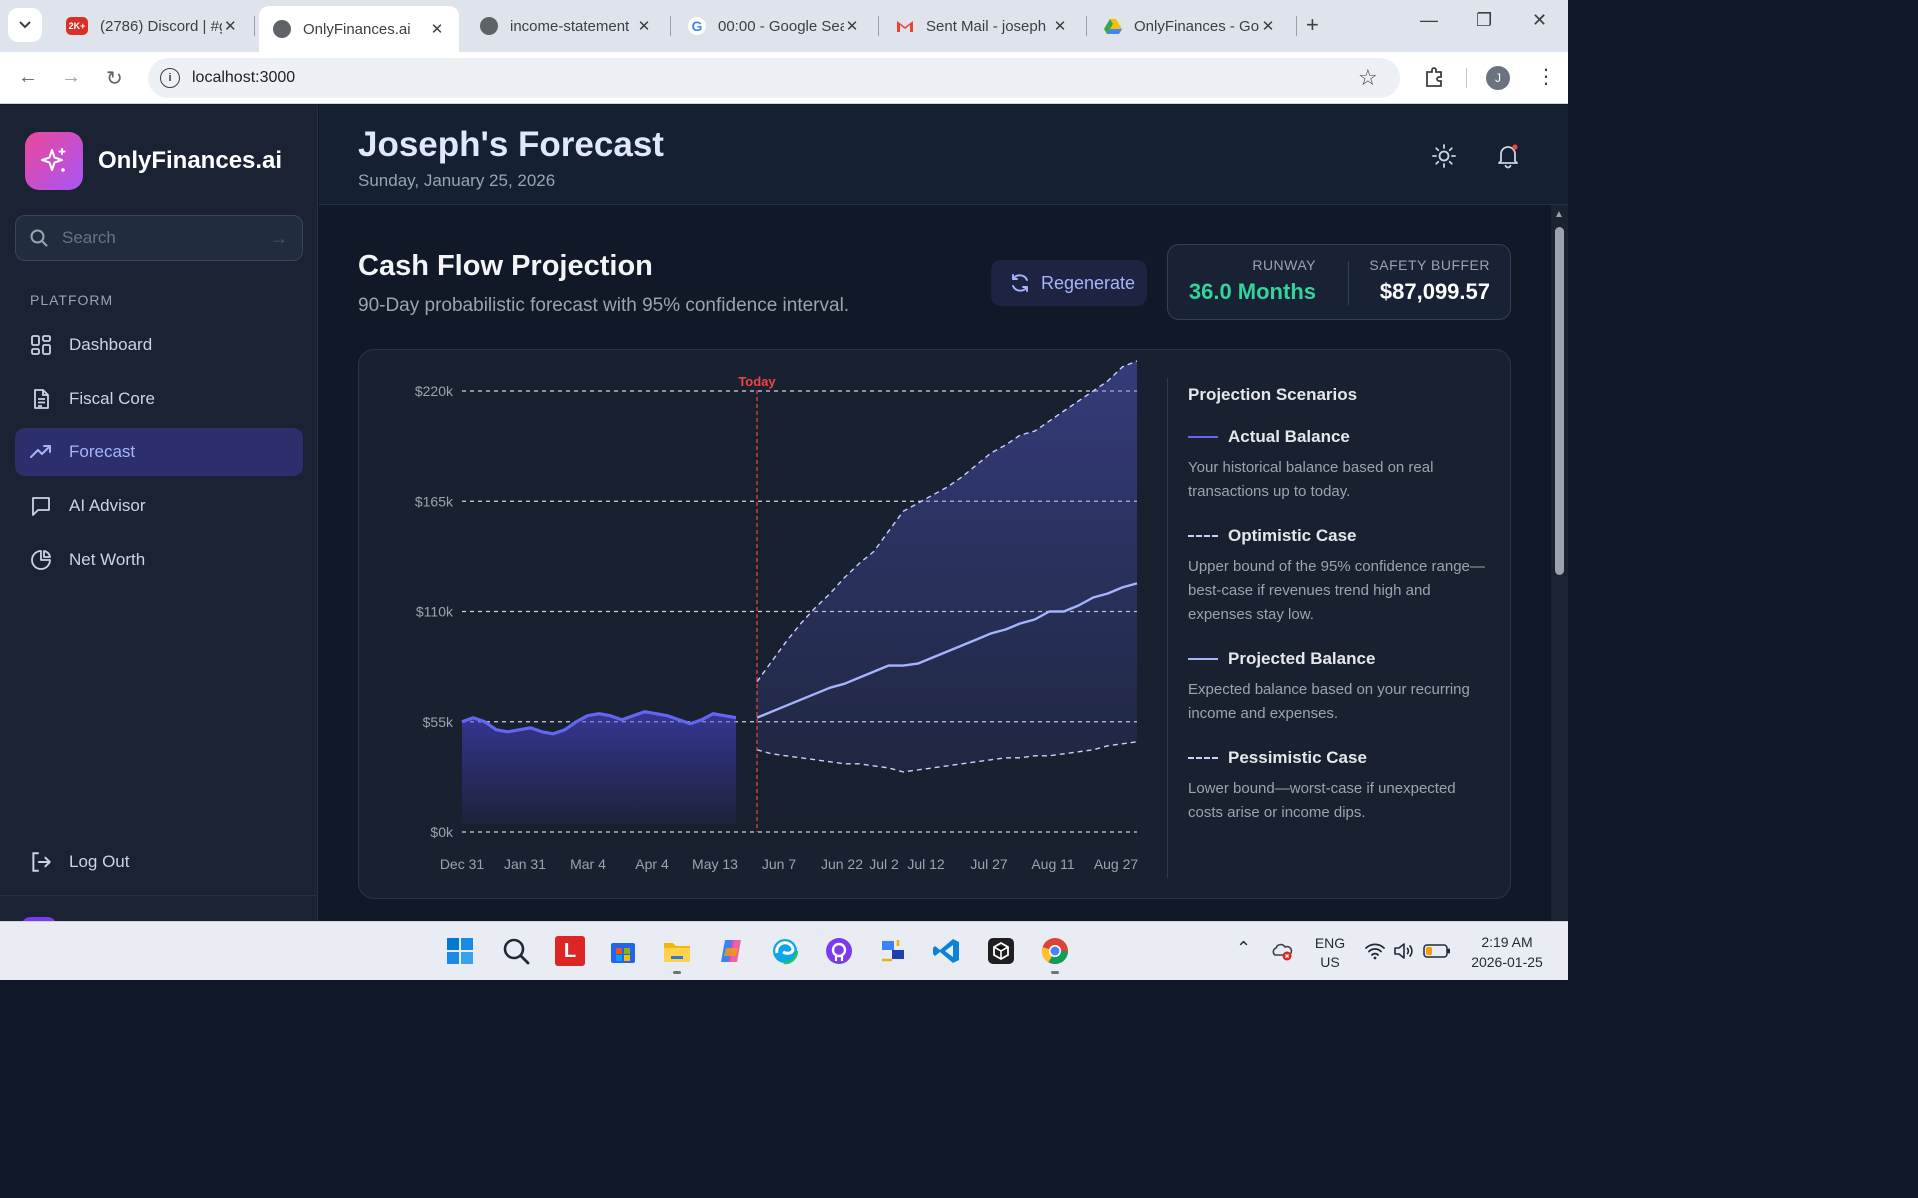 The height and width of the screenshot is (1198, 1918). Describe the element at coordinates (1284, 265) in the screenshot. I see `runway-label: RUNWAY` at that location.